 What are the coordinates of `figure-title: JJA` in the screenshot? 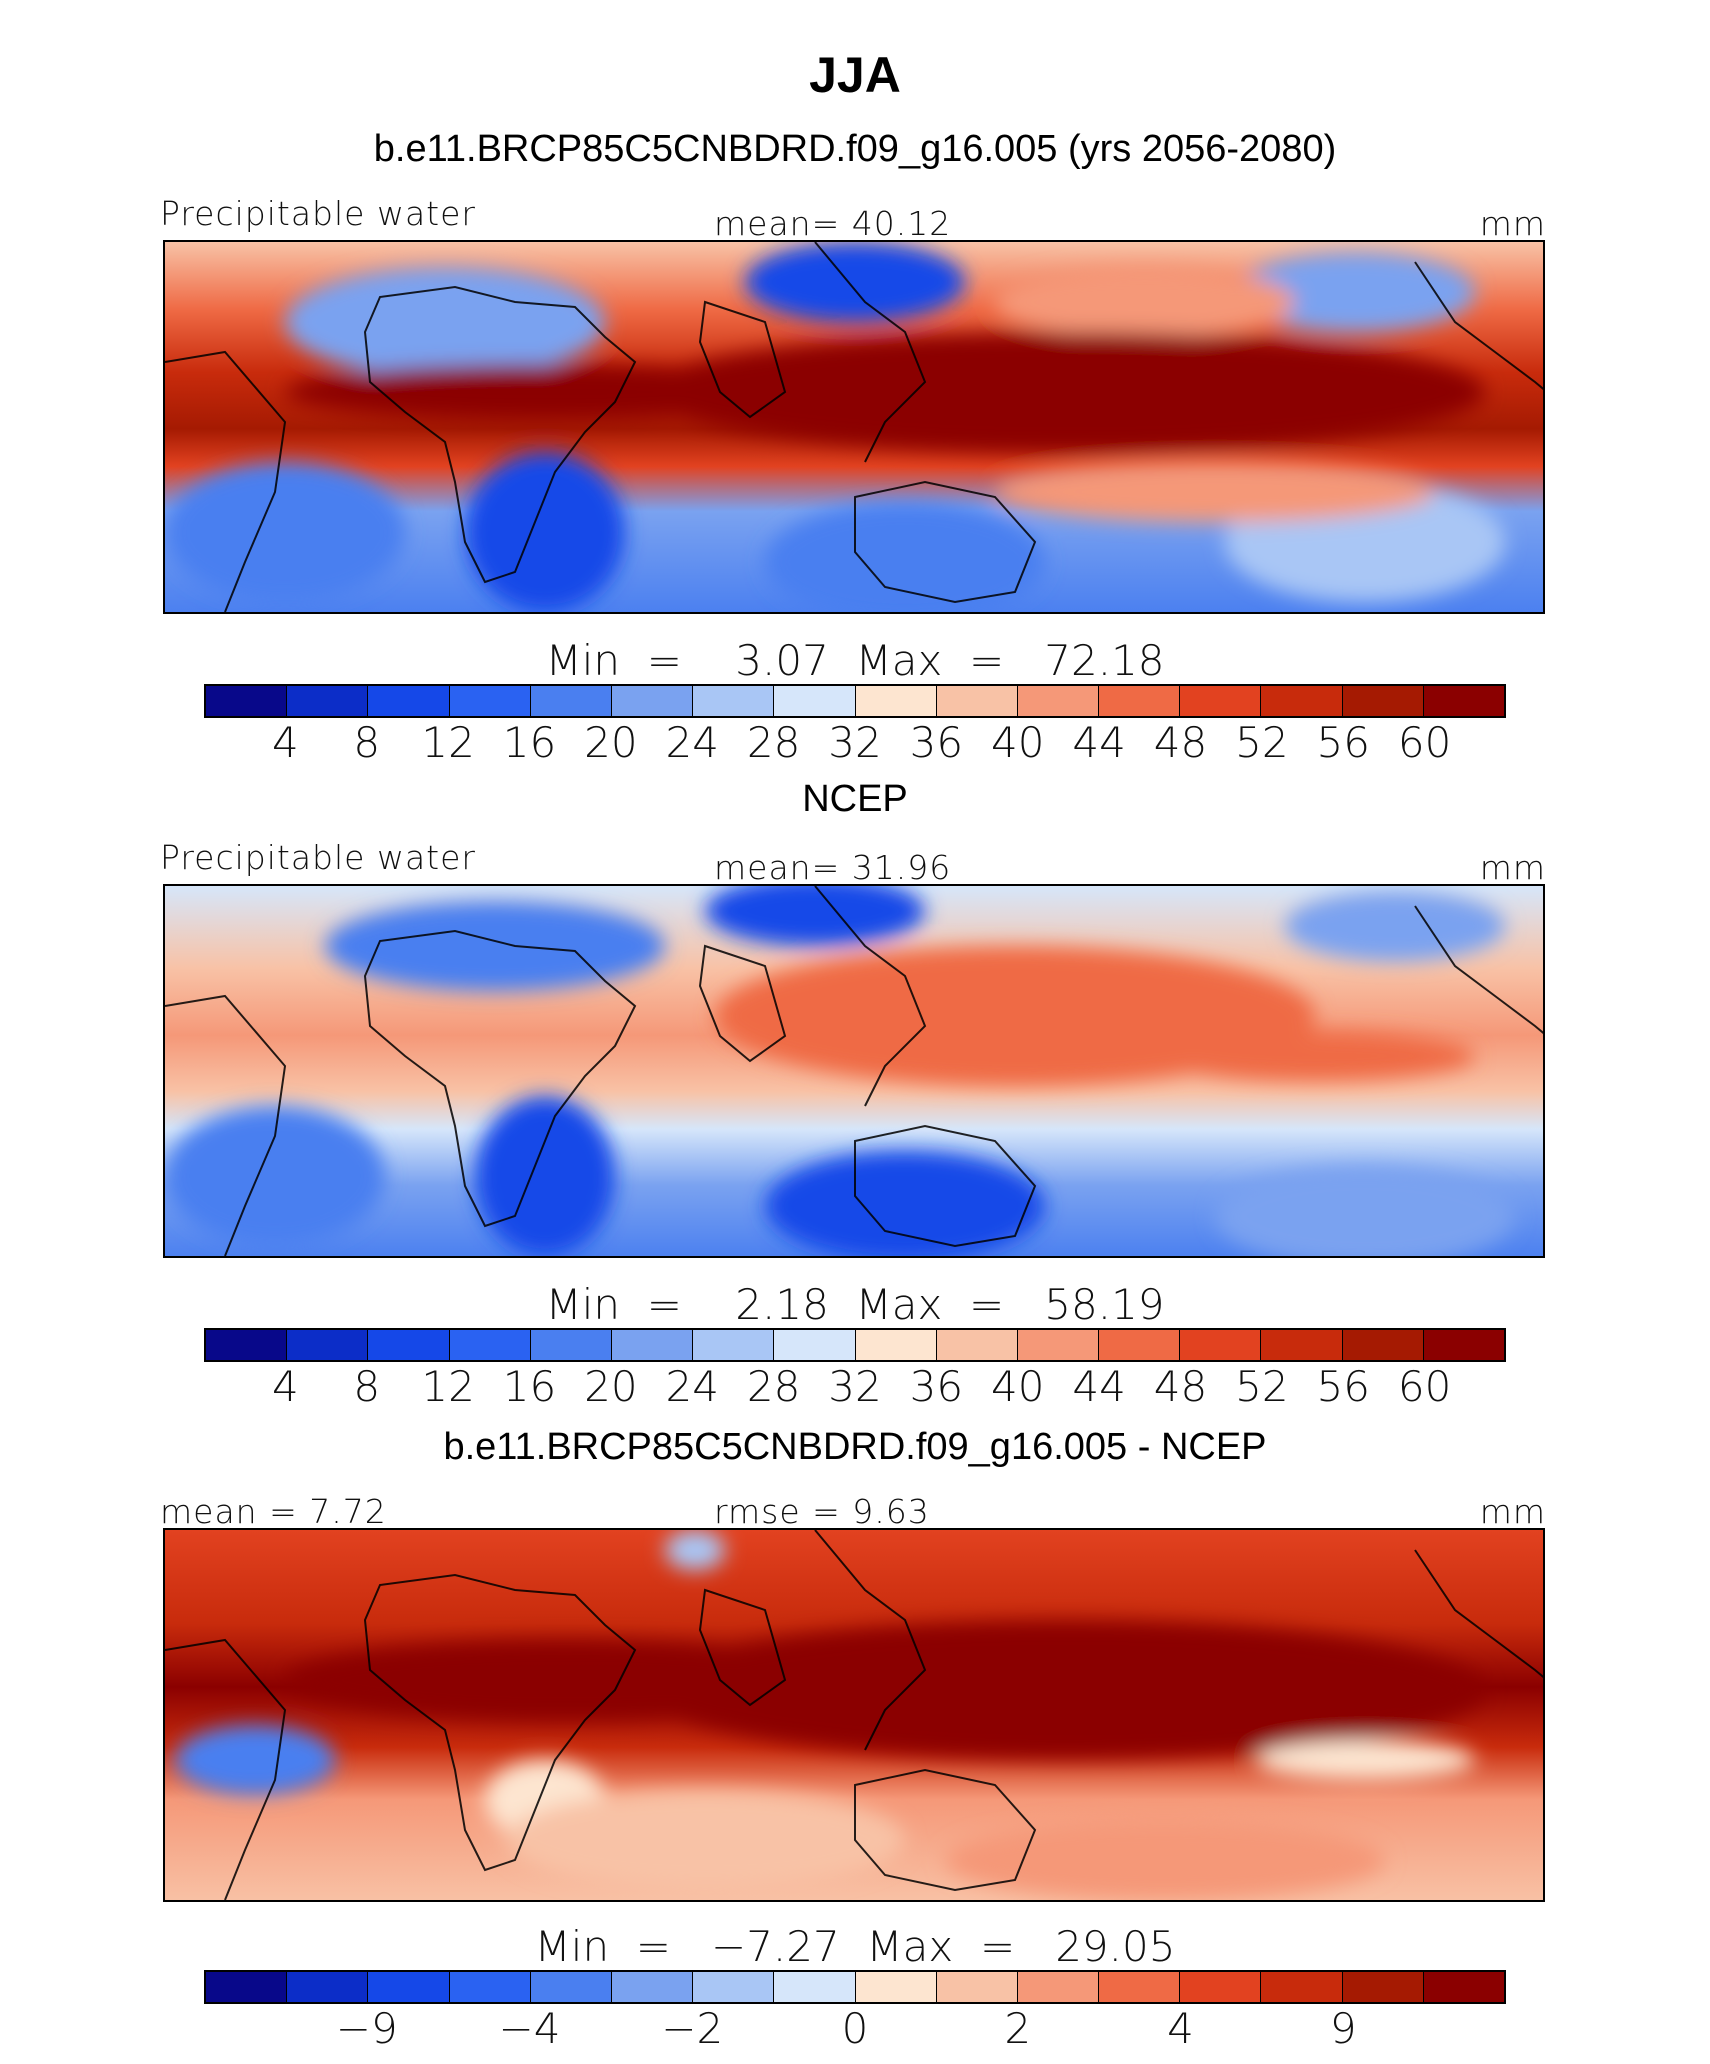 It's located at (855, 75).